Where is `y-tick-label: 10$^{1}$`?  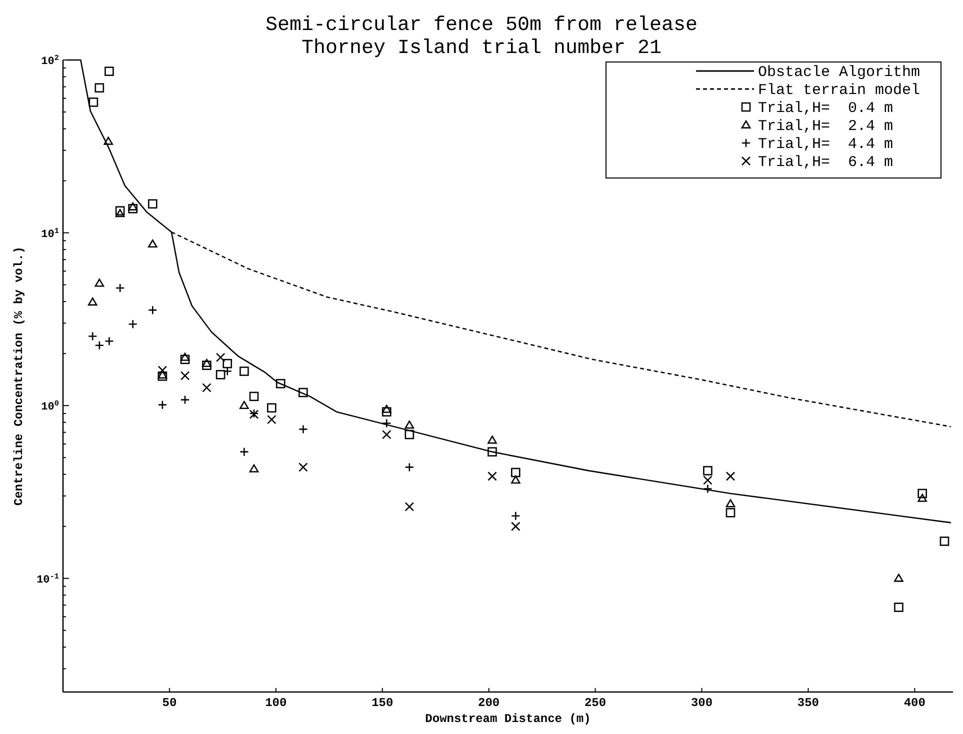
y-tick-label: 10$^{1}$ is located at coordinates (50, 233).